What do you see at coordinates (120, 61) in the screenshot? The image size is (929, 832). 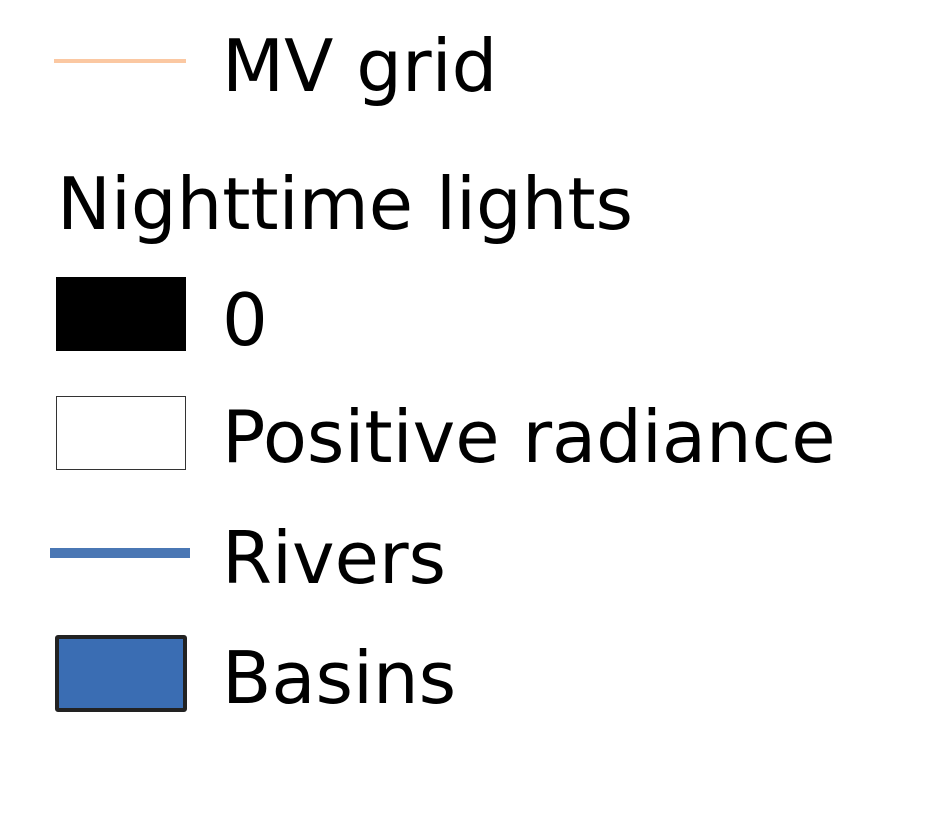 I see `mv-grid-line-swatch` at bounding box center [120, 61].